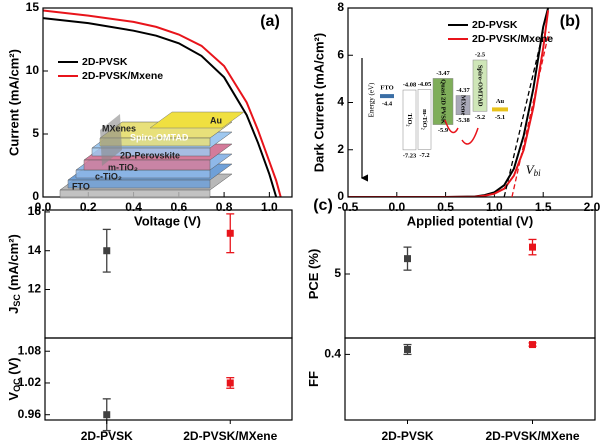 The height and width of the screenshot is (448, 600). I want to click on level-top: -3.47, so click(443, 73).